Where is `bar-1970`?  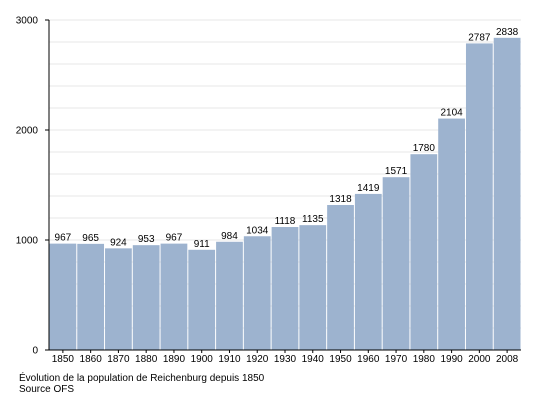
bar-1970 is located at coordinates (396, 263).